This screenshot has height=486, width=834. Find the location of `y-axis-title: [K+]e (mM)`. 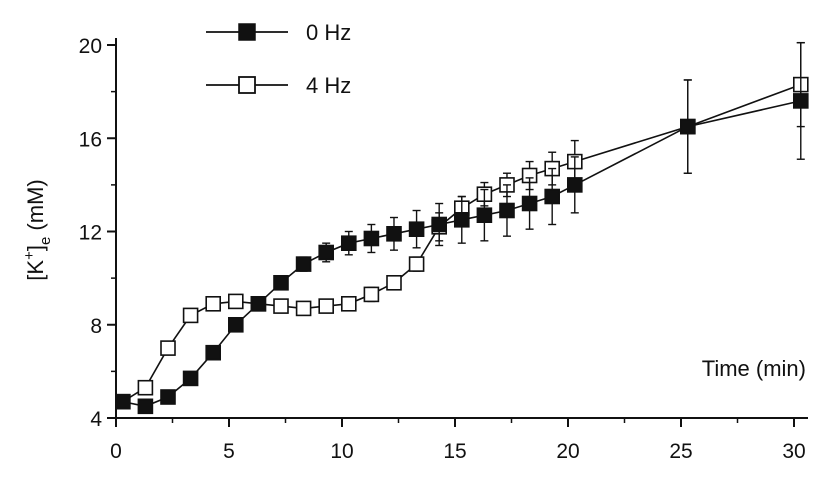

y-axis-title: [K+]e (mM) is located at coordinates (37, 229).